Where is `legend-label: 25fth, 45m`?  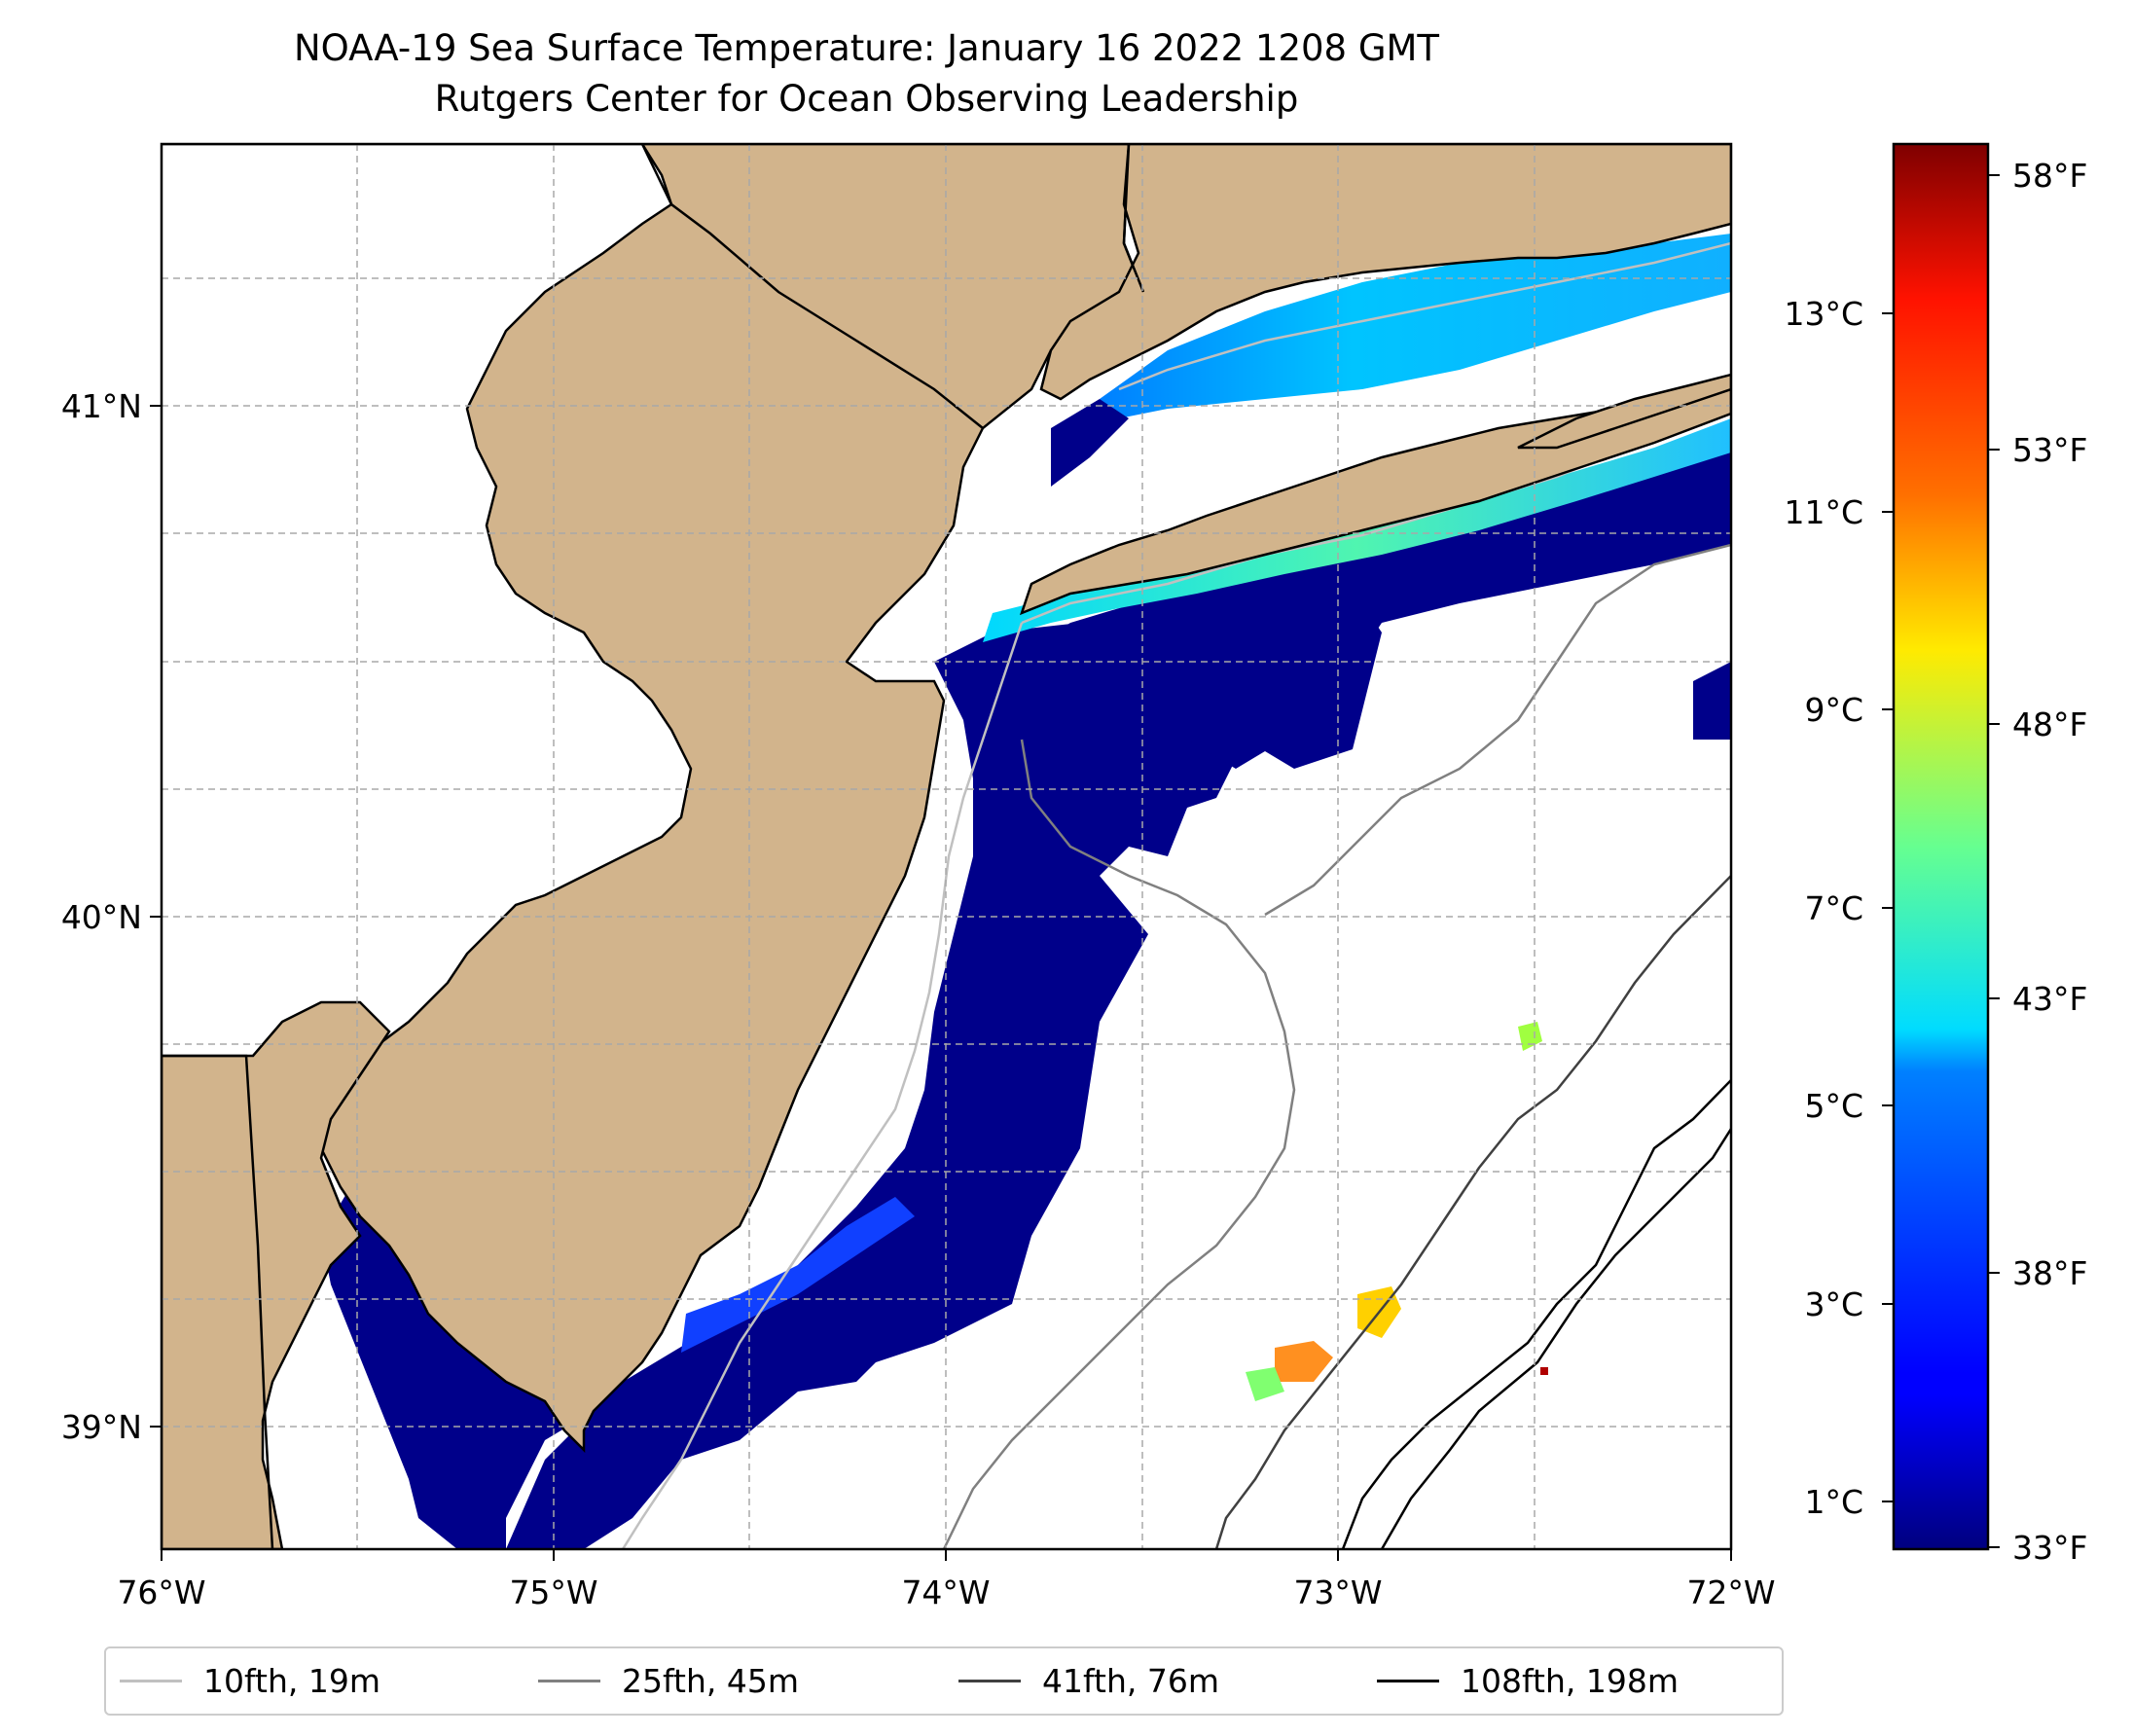 legend-label: 25fth, 45m is located at coordinates (711, 1681).